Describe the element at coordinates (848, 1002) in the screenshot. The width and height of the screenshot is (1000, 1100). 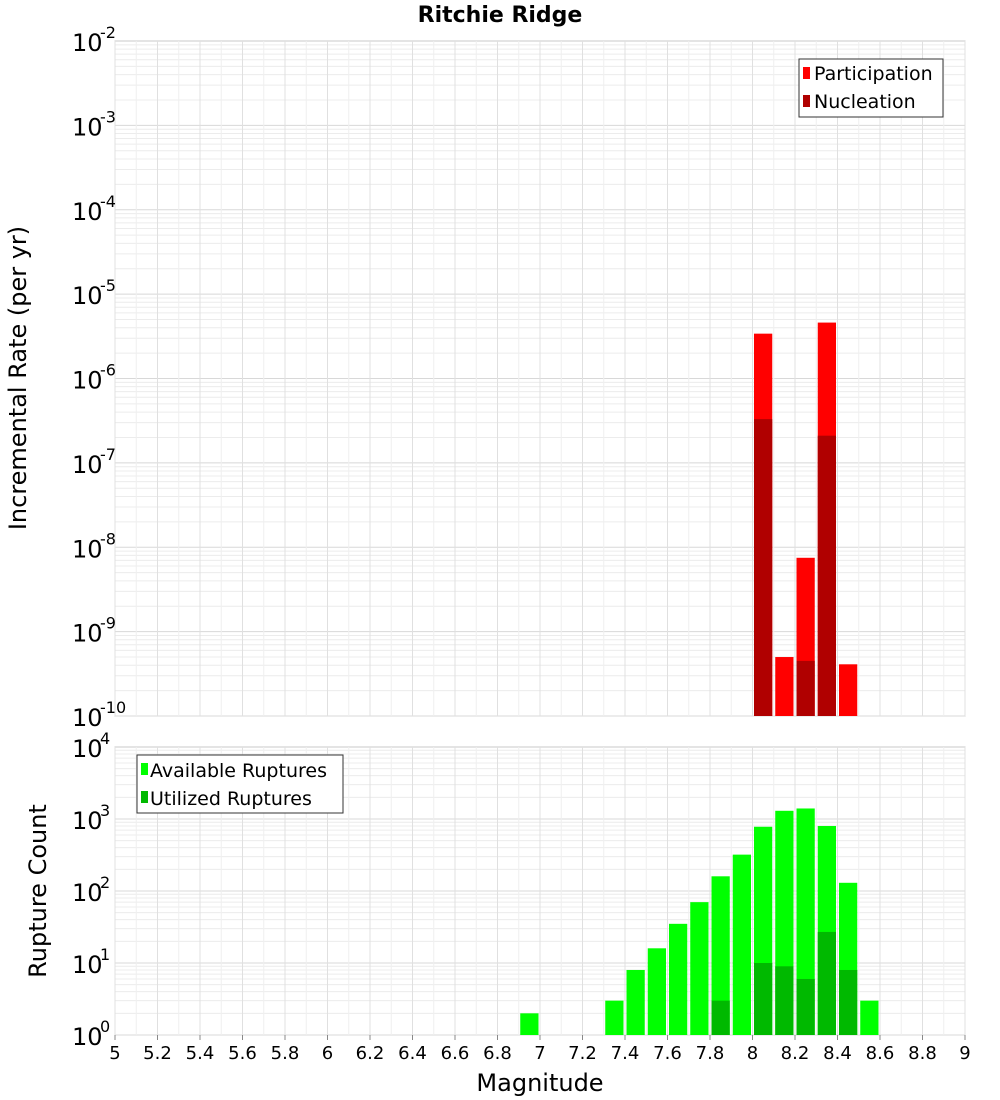
I see `bottom-bar-utilized-ruptures-8.45` at that location.